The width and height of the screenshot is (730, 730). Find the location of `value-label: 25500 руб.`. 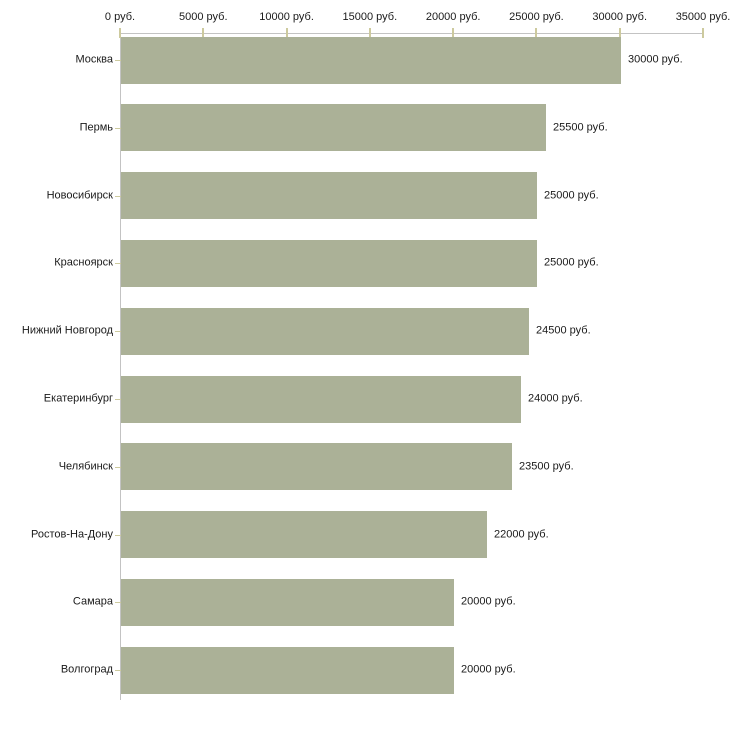

value-label: 25500 руб. is located at coordinates (580, 127).